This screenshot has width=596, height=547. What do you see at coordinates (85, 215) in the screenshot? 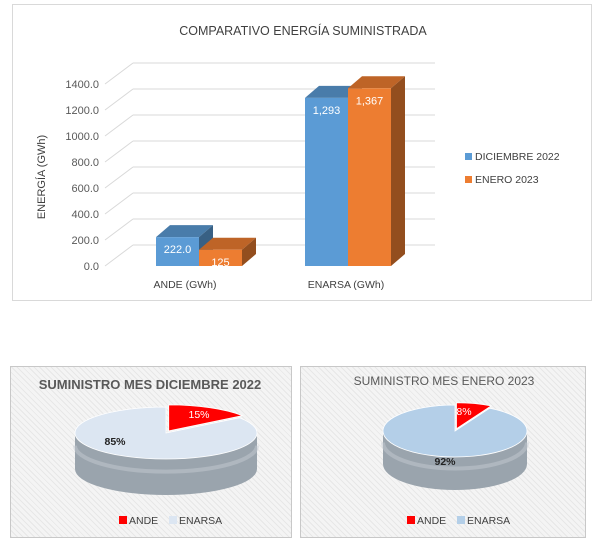
I see `y-tick-label: 400.0` at bounding box center [85, 215].